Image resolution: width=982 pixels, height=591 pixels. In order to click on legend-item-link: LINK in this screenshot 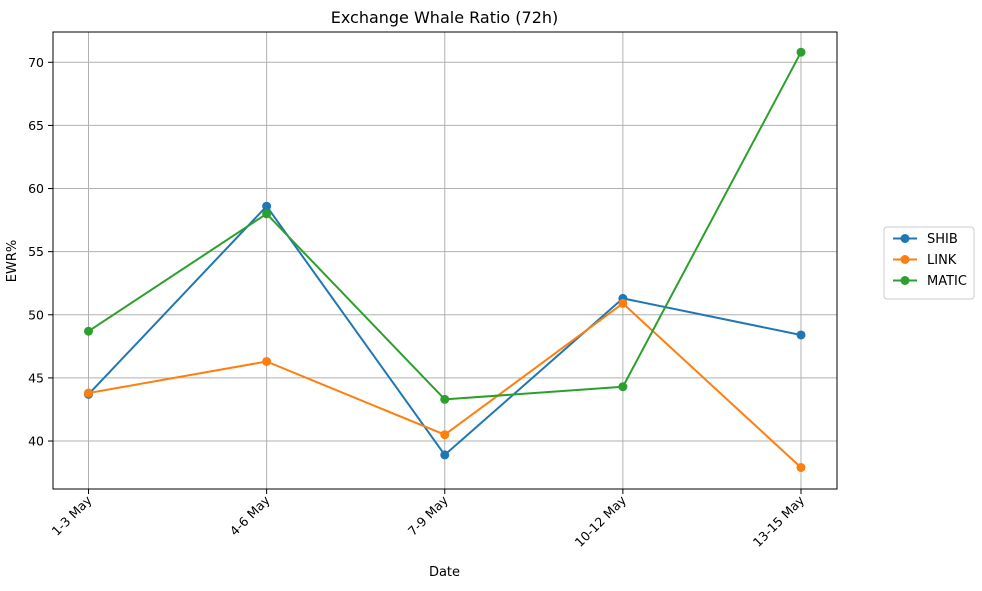, I will do `click(925, 260)`.